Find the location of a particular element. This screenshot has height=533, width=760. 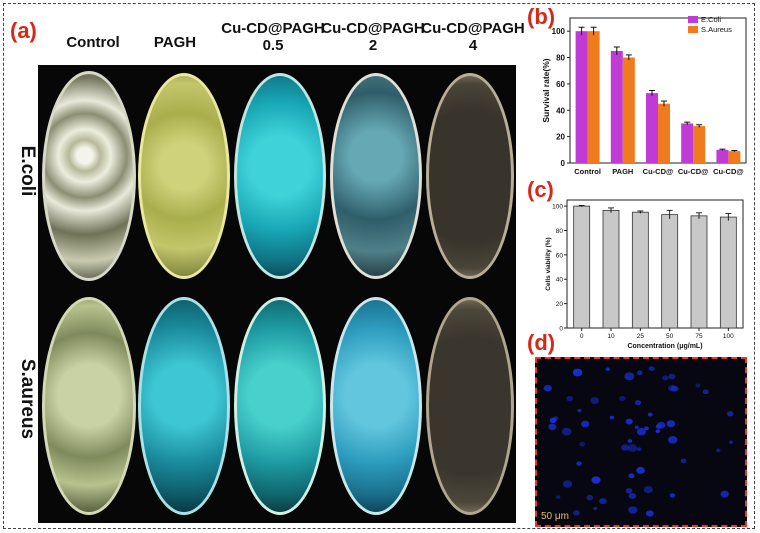

panel-label-d: (d) is located at coordinates (541, 342).